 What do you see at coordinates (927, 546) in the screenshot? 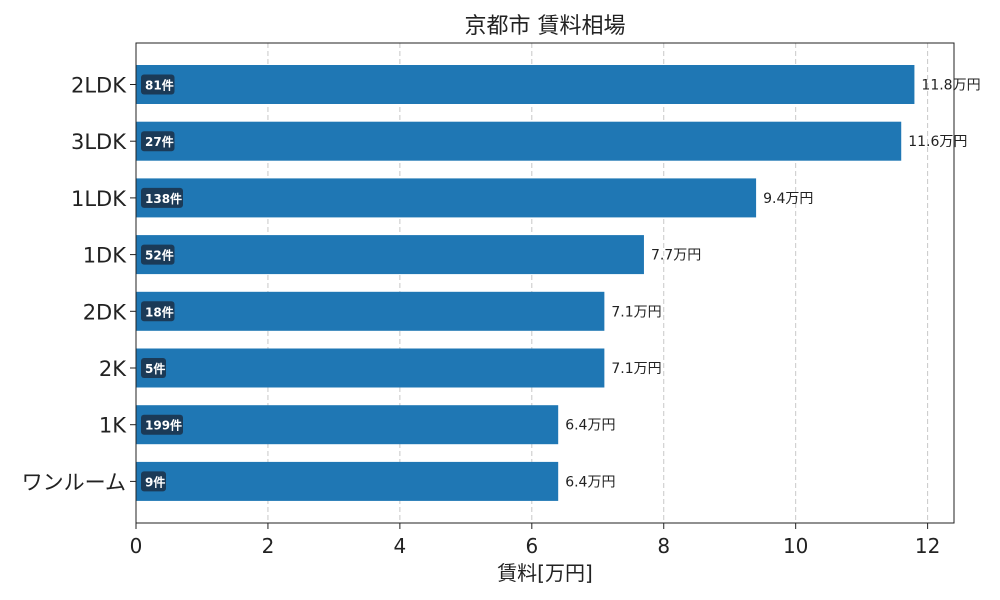
I see `x-tick-label-12: 12` at bounding box center [927, 546].